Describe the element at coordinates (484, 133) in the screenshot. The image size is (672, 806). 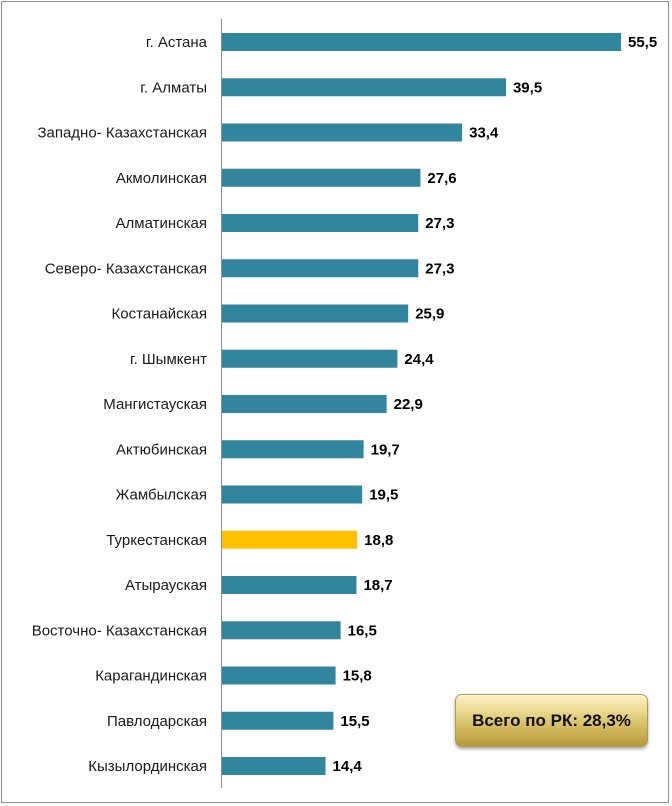
I see `value-label: 33,4` at that location.